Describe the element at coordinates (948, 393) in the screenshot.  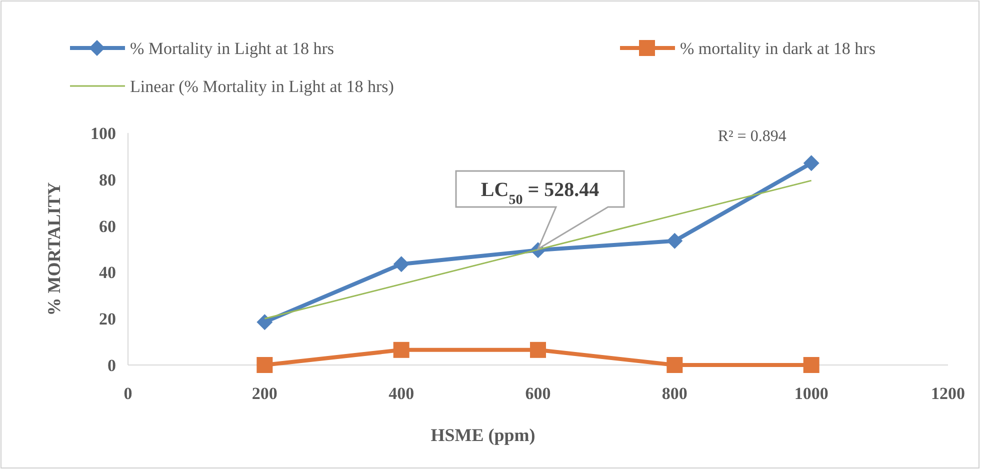
I see `x-tick-label: 1200` at that location.